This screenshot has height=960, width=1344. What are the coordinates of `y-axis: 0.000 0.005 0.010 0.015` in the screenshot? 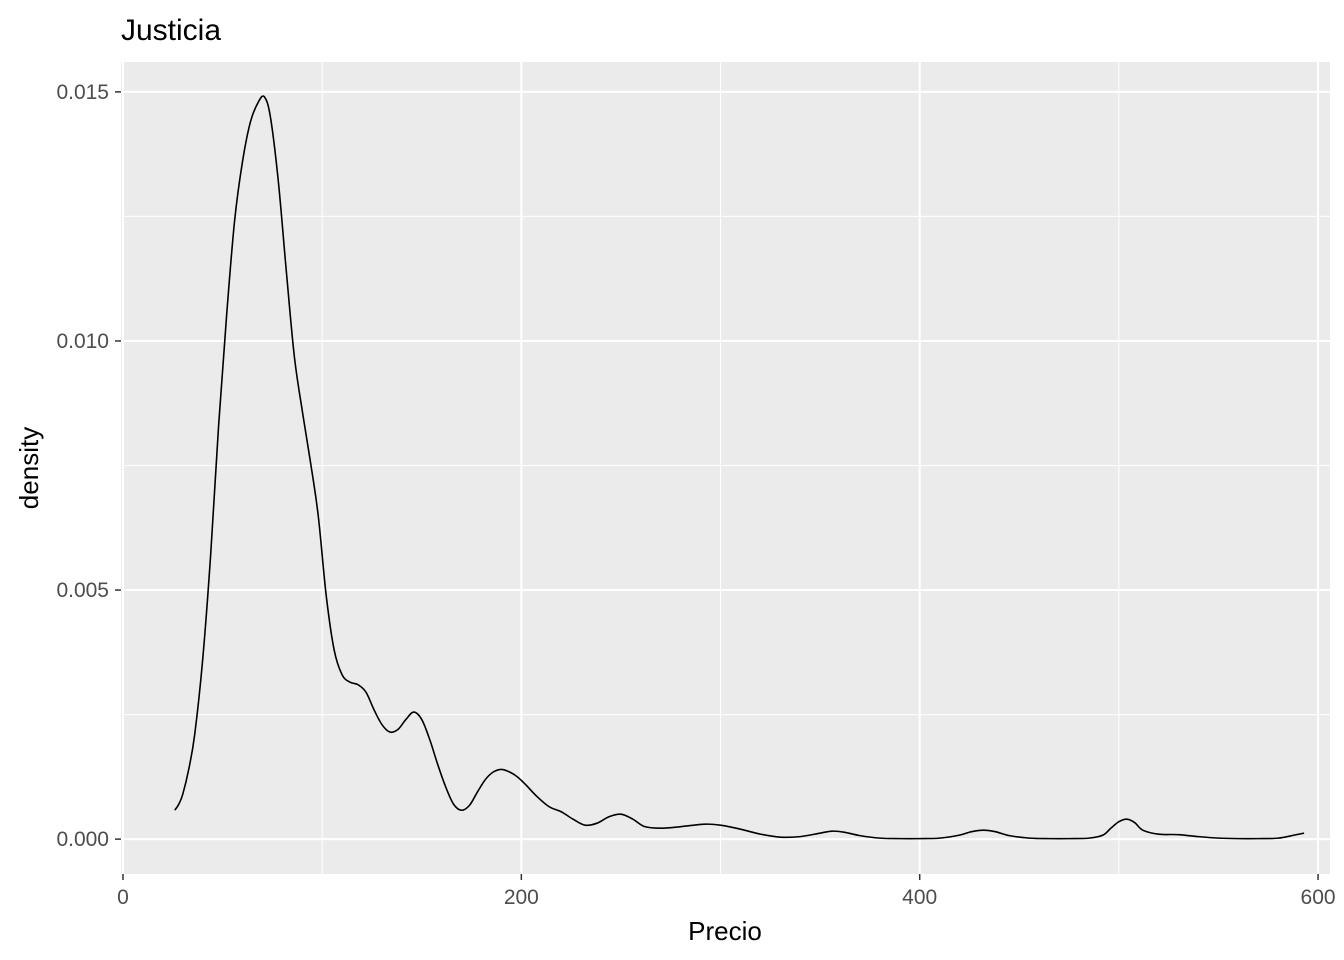 It's located at (88, 466).